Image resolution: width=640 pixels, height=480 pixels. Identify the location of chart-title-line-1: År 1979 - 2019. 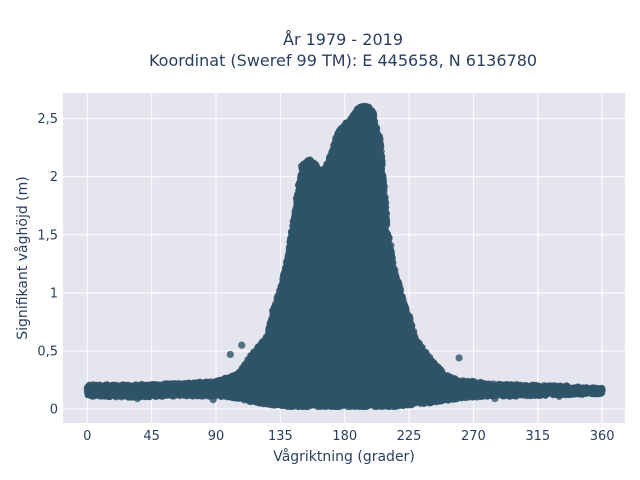
(343, 39).